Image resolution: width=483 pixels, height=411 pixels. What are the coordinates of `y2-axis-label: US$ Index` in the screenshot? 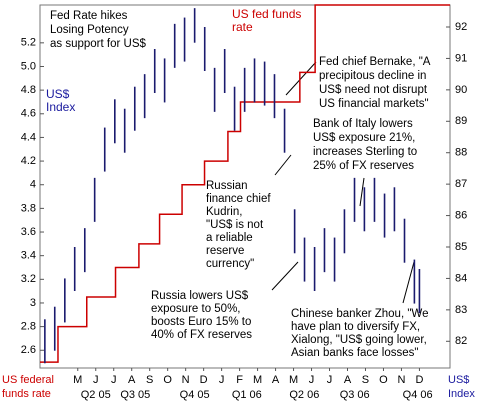 It's located at (461, 387).